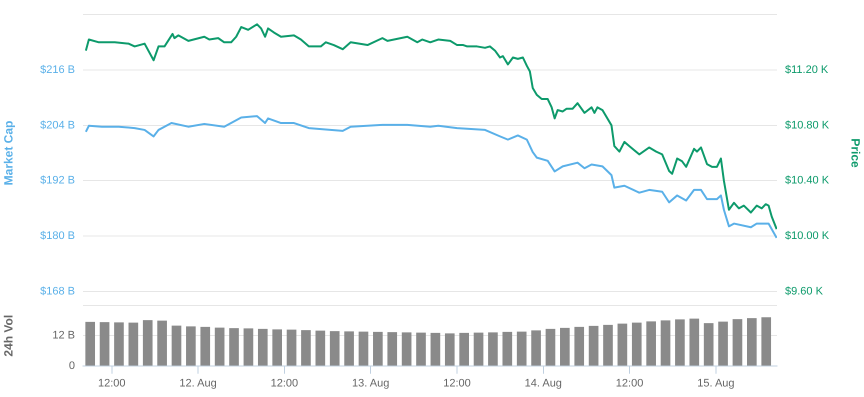 The height and width of the screenshot is (397, 864). What do you see at coordinates (9, 335) in the screenshot?
I see `y-axis-title: 24h Vol` at bounding box center [9, 335].